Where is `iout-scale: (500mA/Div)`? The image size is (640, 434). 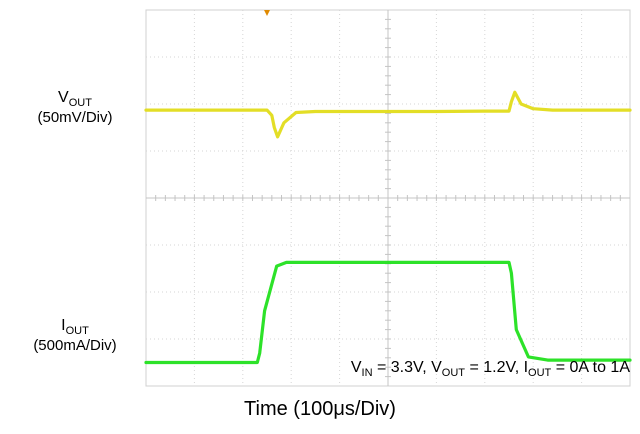 iout-scale: (500mA/Div) is located at coordinates (75, 345).